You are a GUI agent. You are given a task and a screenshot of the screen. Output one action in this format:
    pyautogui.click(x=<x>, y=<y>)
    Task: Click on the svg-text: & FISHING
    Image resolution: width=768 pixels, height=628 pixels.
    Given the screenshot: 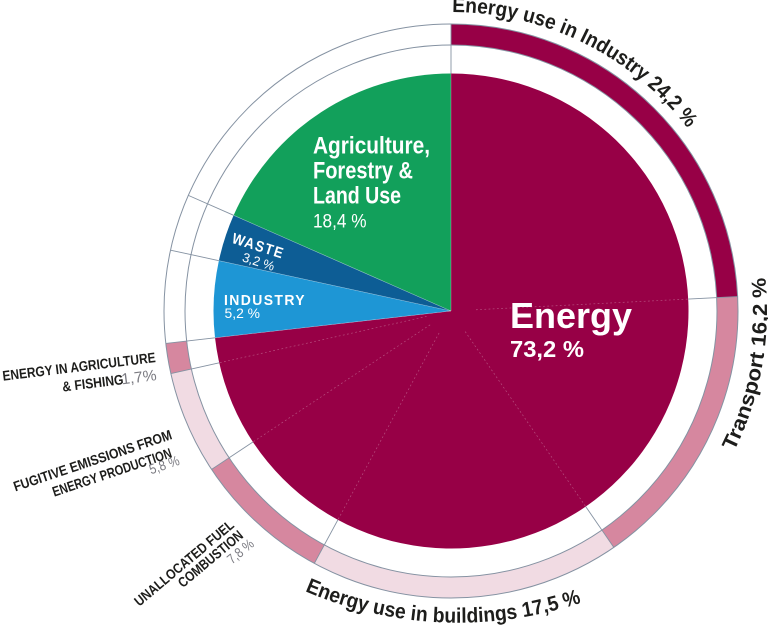 What is the action you would take?
    pyautogui.click(x=92, y=382)
    